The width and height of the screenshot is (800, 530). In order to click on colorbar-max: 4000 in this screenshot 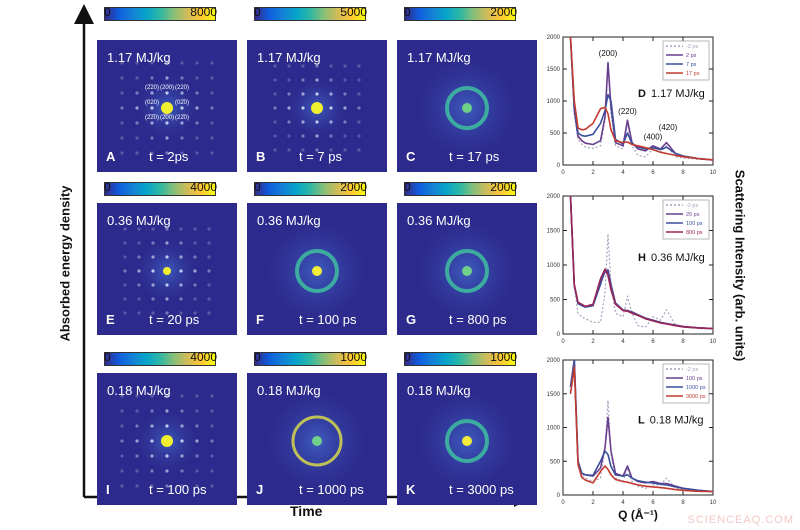, I will do `click(203, 357)`.